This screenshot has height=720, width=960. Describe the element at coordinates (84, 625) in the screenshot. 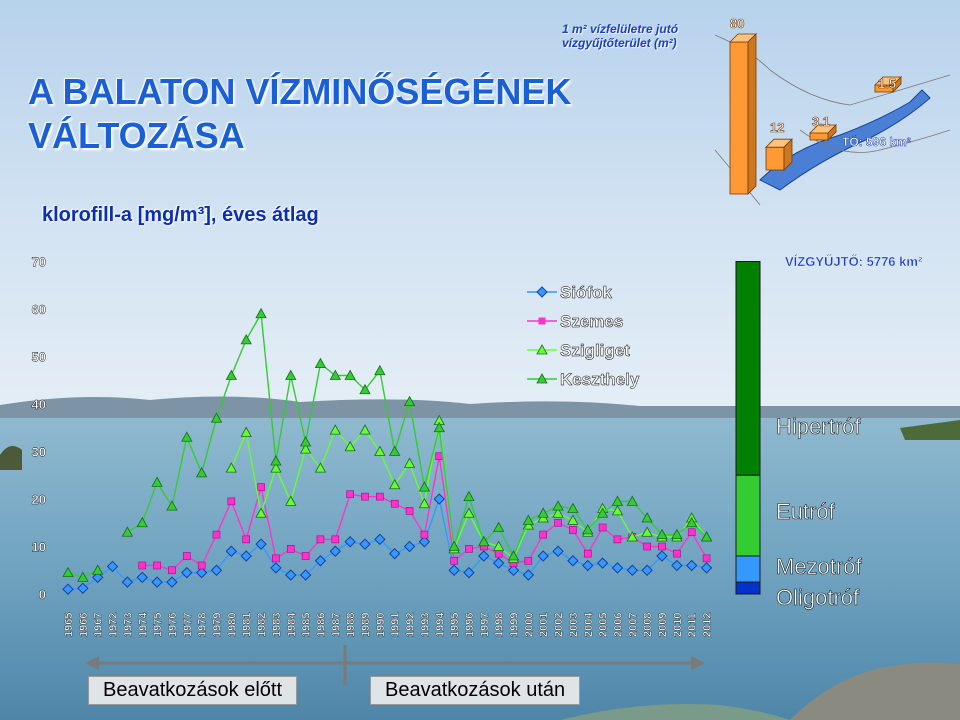

I see `x-tick-label: 1966` at that location.